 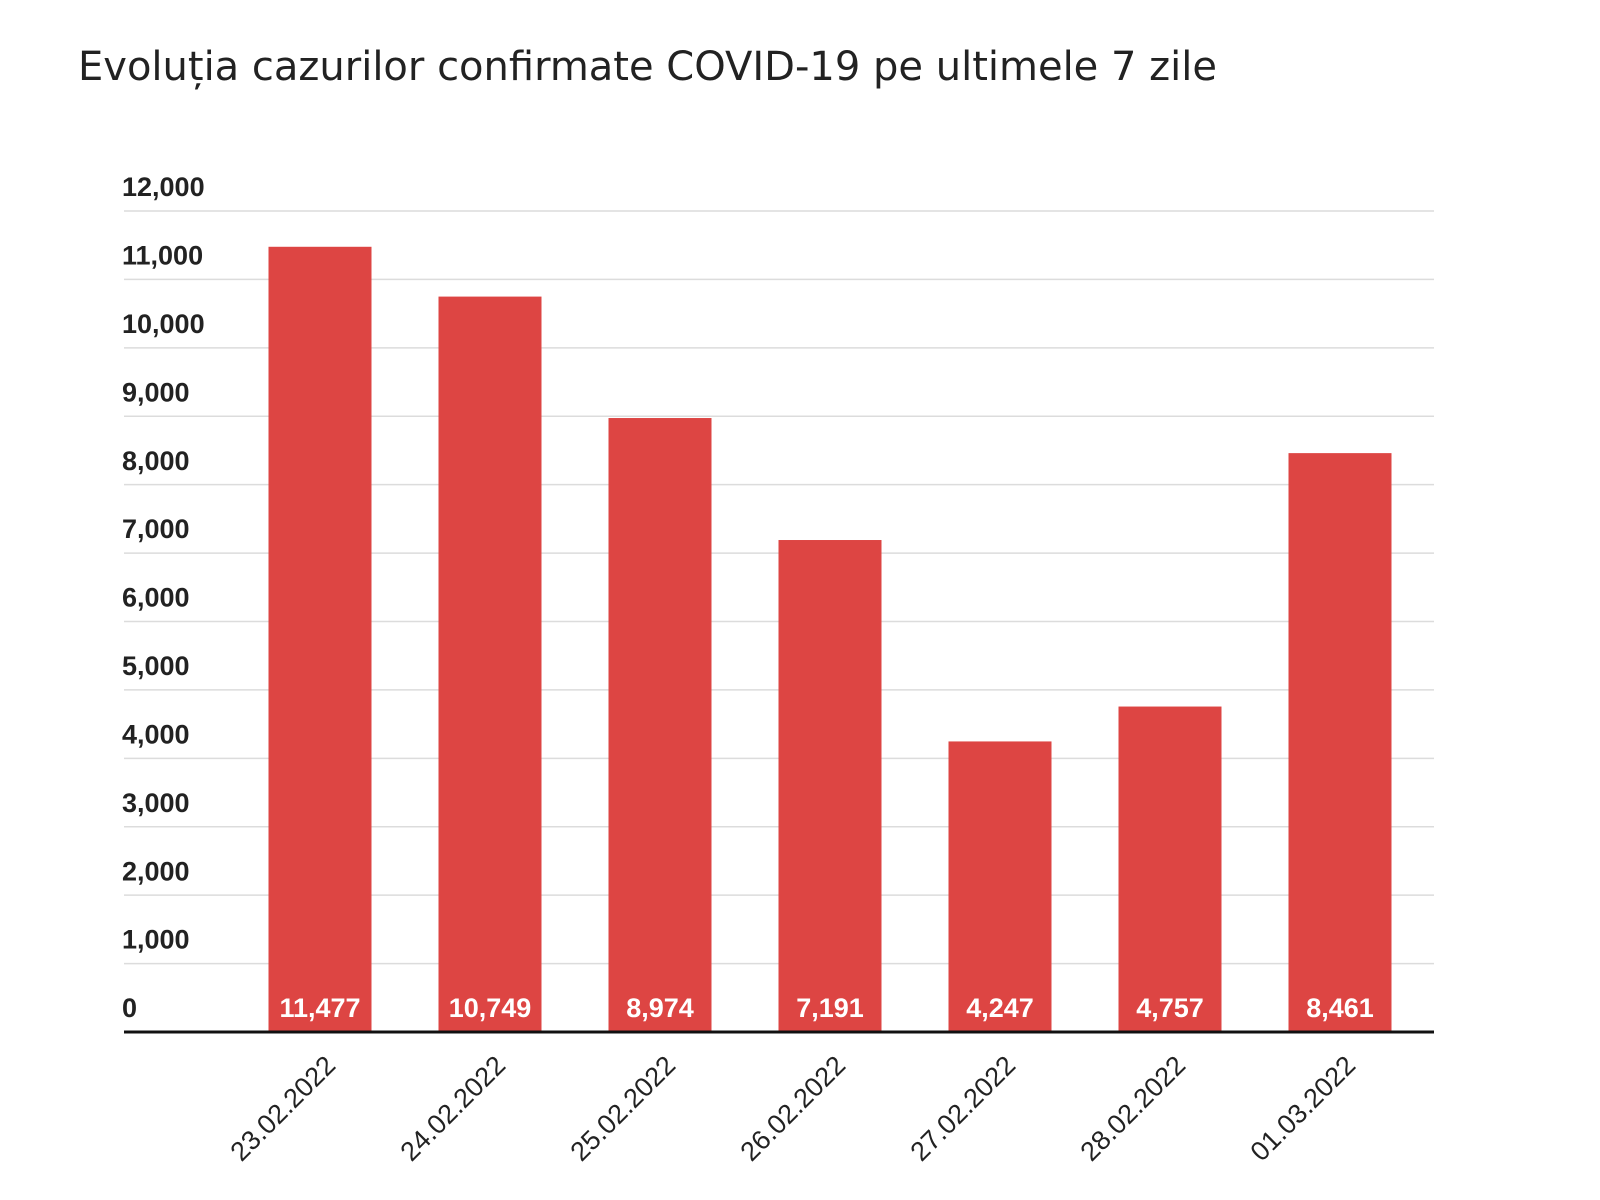 What do you see at coordinates (163, 324) in the screenshot?
I see `y-tick-label: 10,000` at bounding box center [163, 324].